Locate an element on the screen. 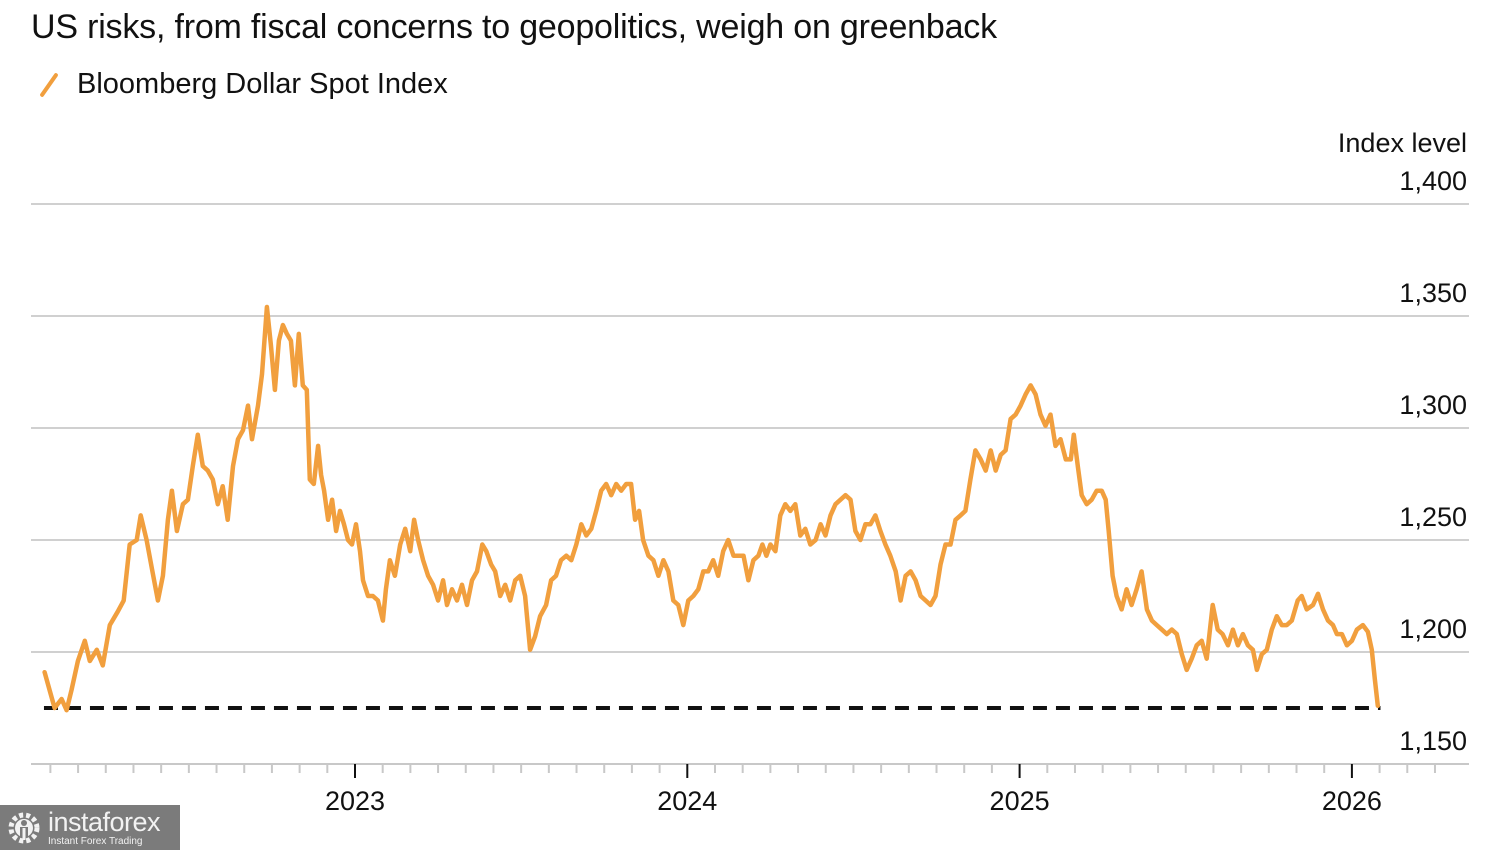 Image resolution: width=1500 pixels, height=851 pixels. y-tick-label: 1,150 is located at coordinates (1433, 741).